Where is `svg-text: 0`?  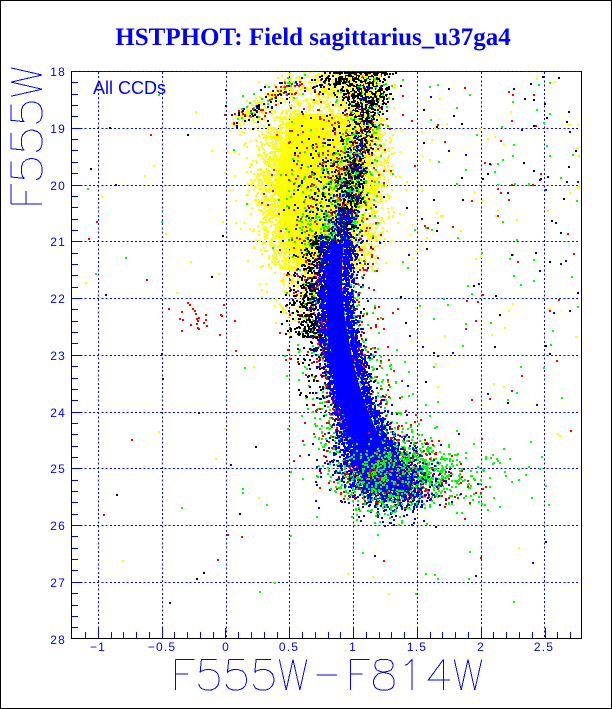 svg-text: 0 is located at coordinates (226, 647).